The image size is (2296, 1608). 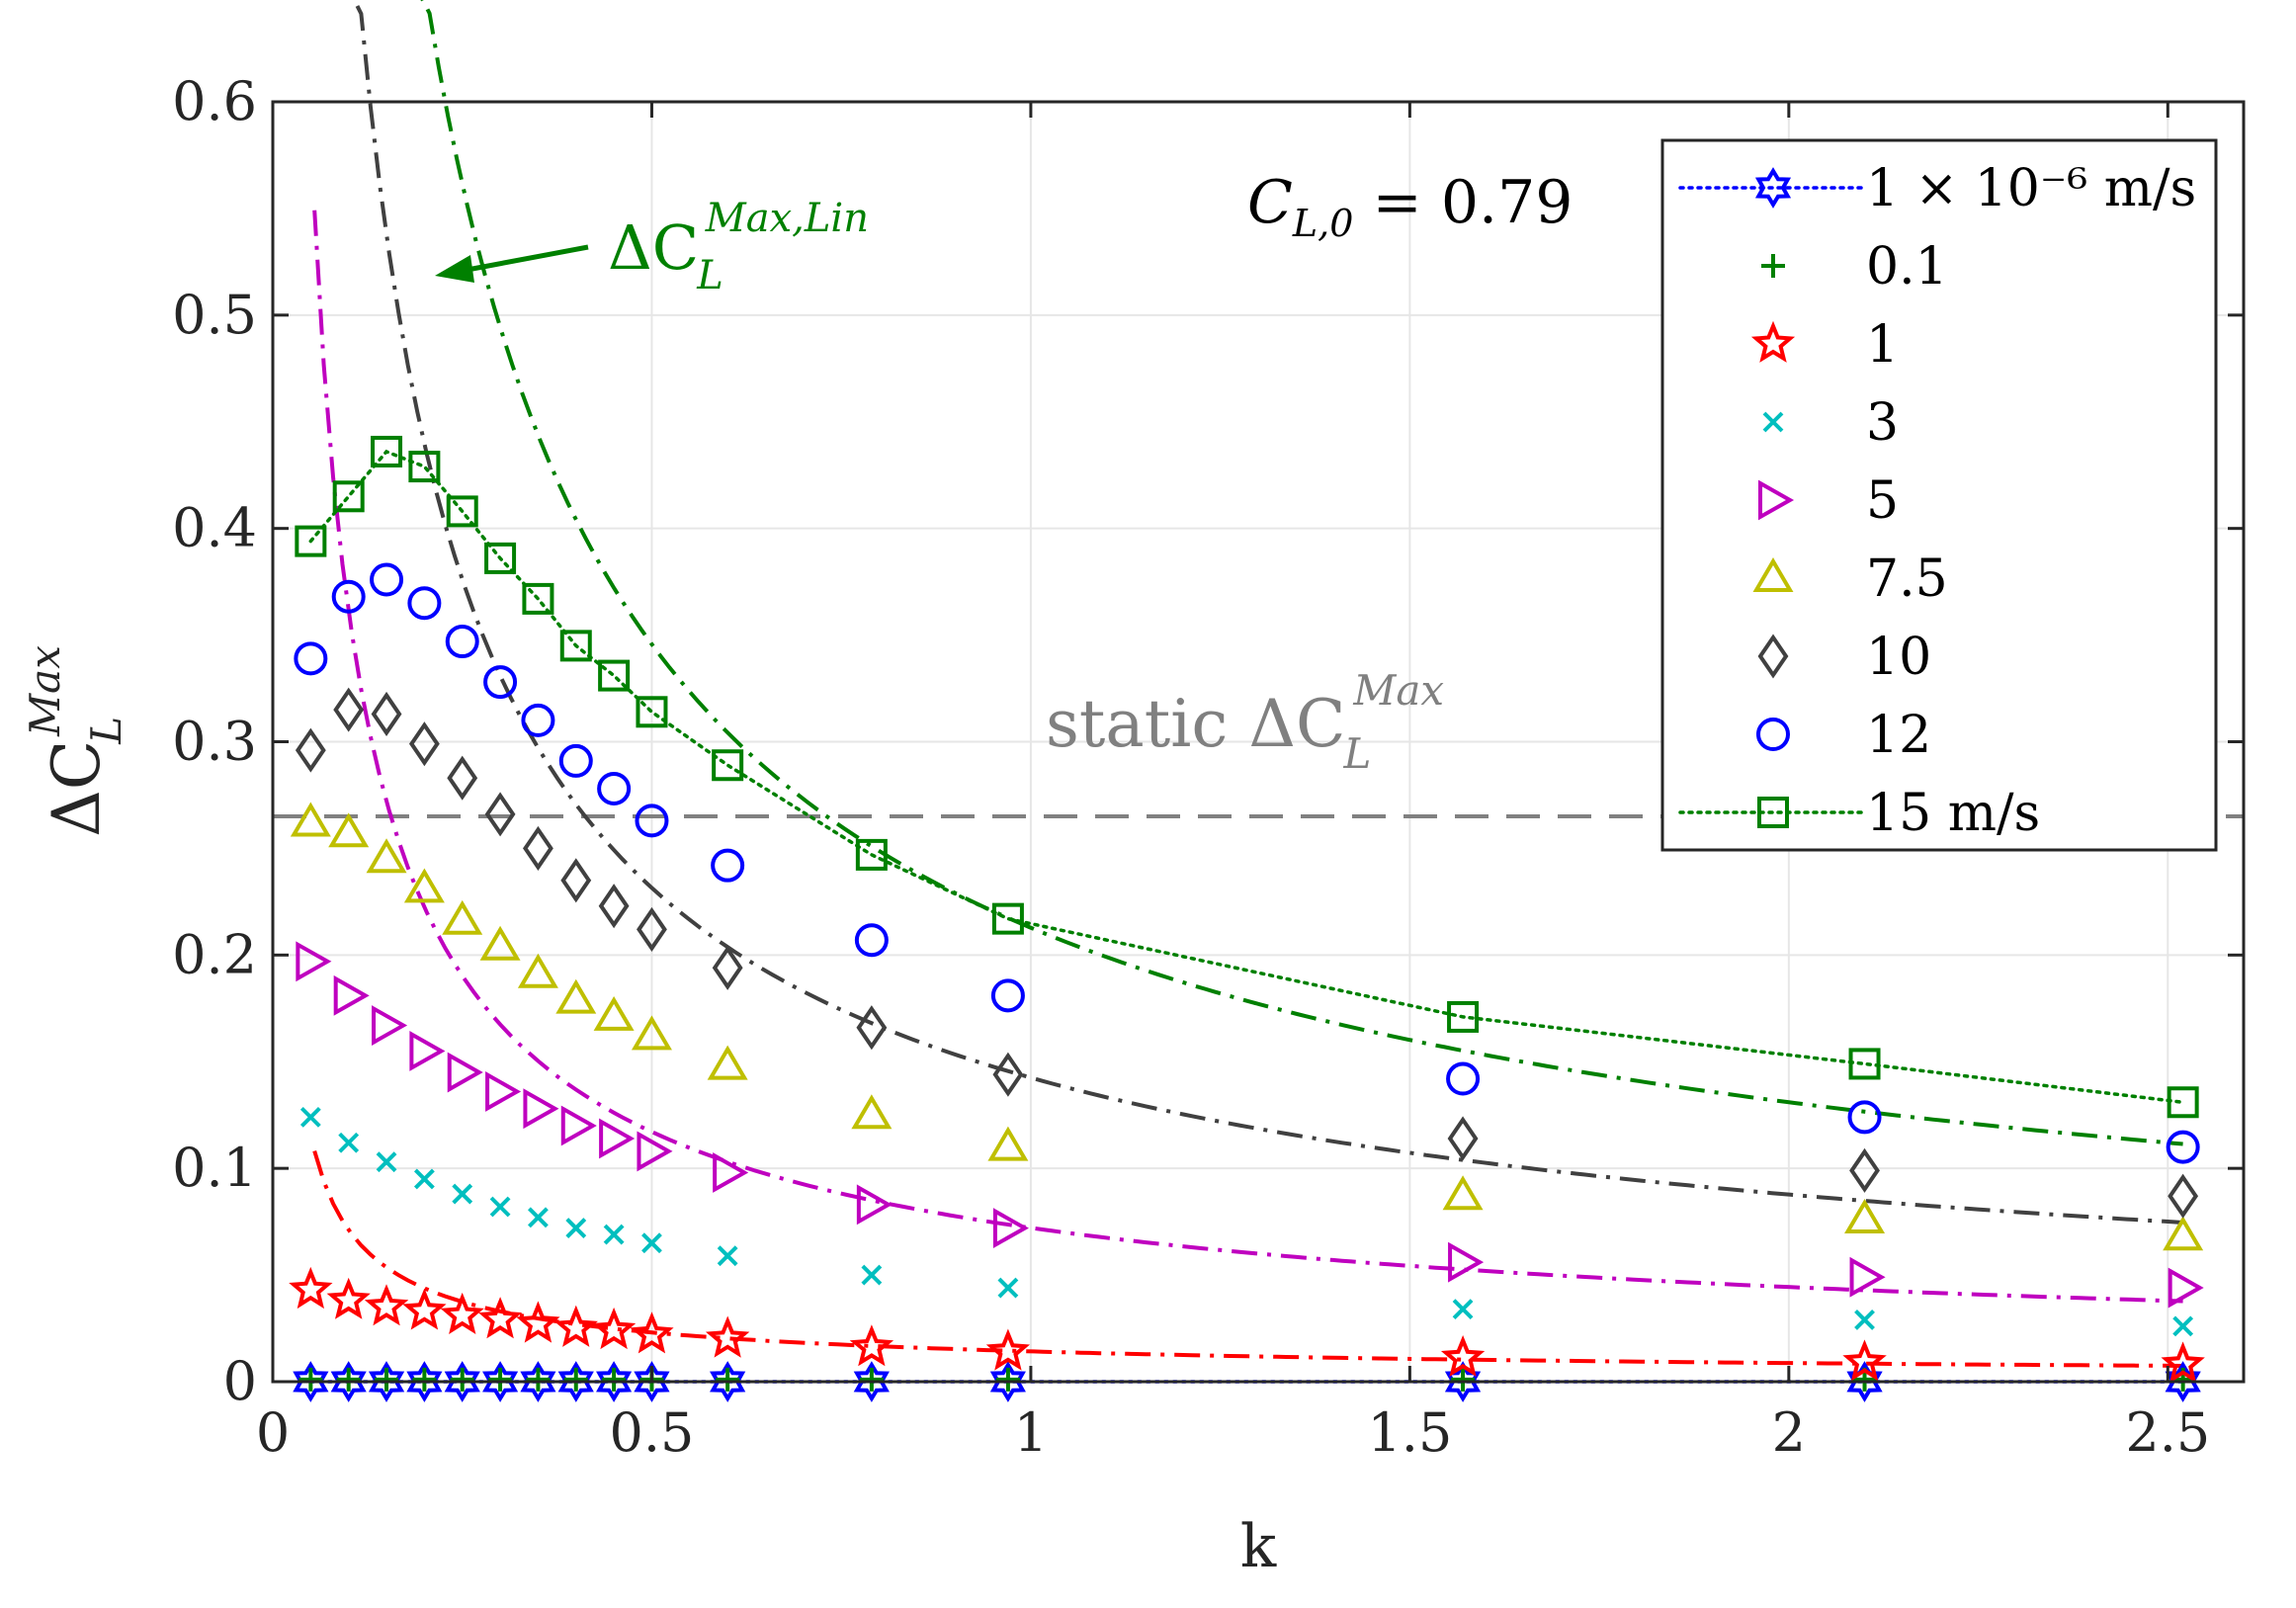 I want to click on marker-s4-p0, so click(x=314, y=961).